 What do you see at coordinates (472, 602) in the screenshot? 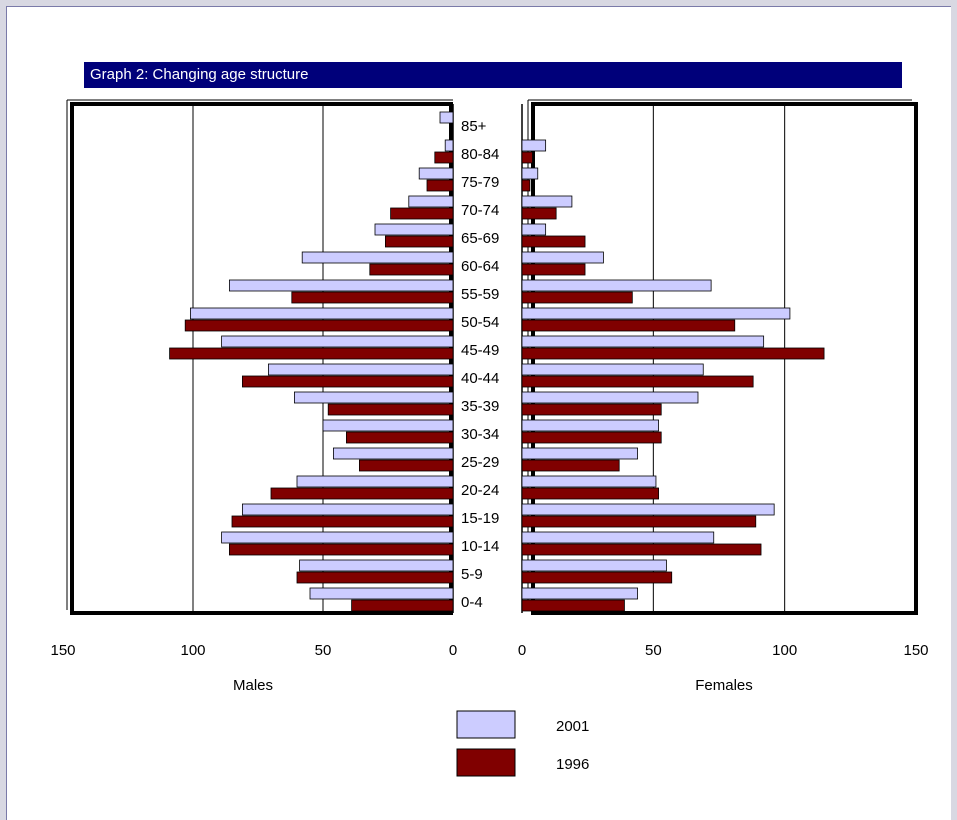
I see `age-label: 0-4` at bounding box center [472, 602].